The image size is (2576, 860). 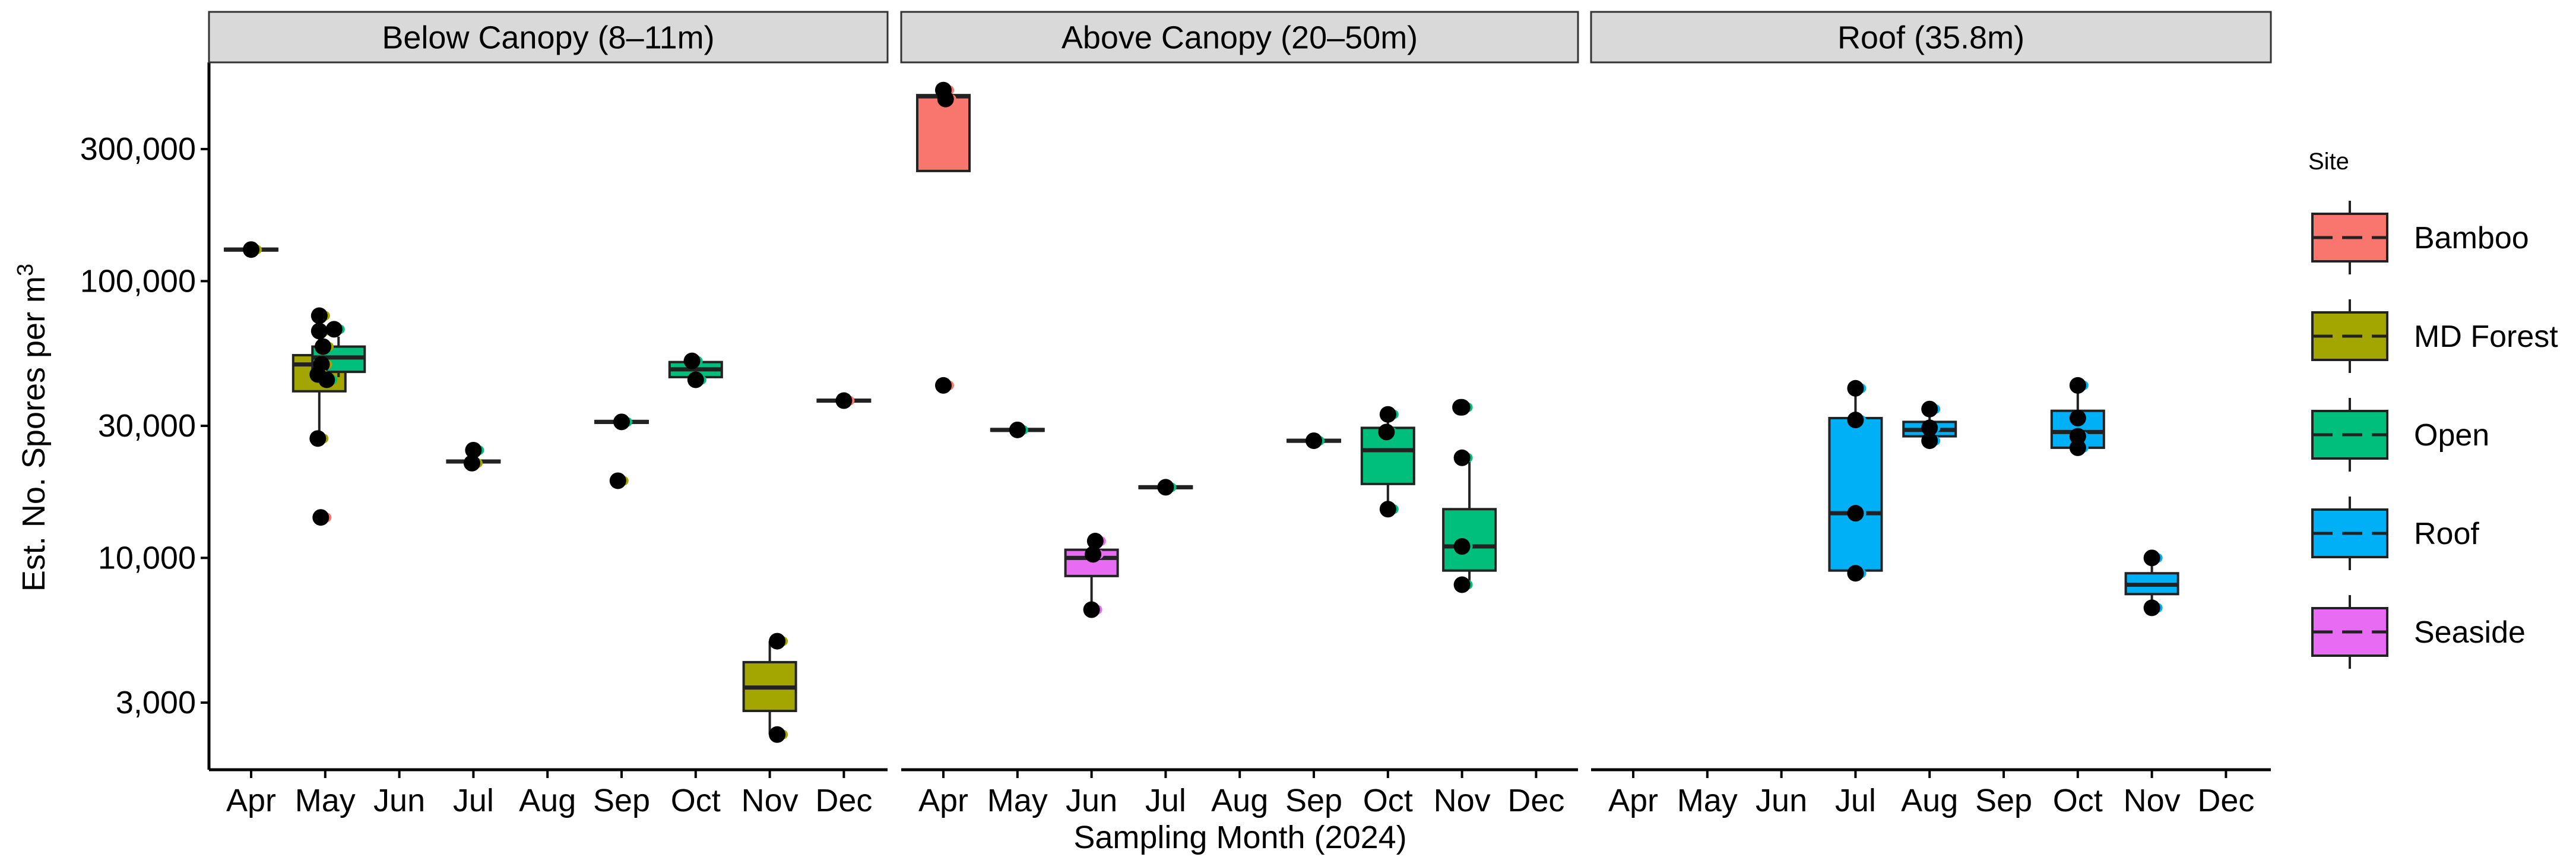 I want to click on legend: Site Bamboo MD Forest Open Roof Seaside, so click(x=2433, y=408).